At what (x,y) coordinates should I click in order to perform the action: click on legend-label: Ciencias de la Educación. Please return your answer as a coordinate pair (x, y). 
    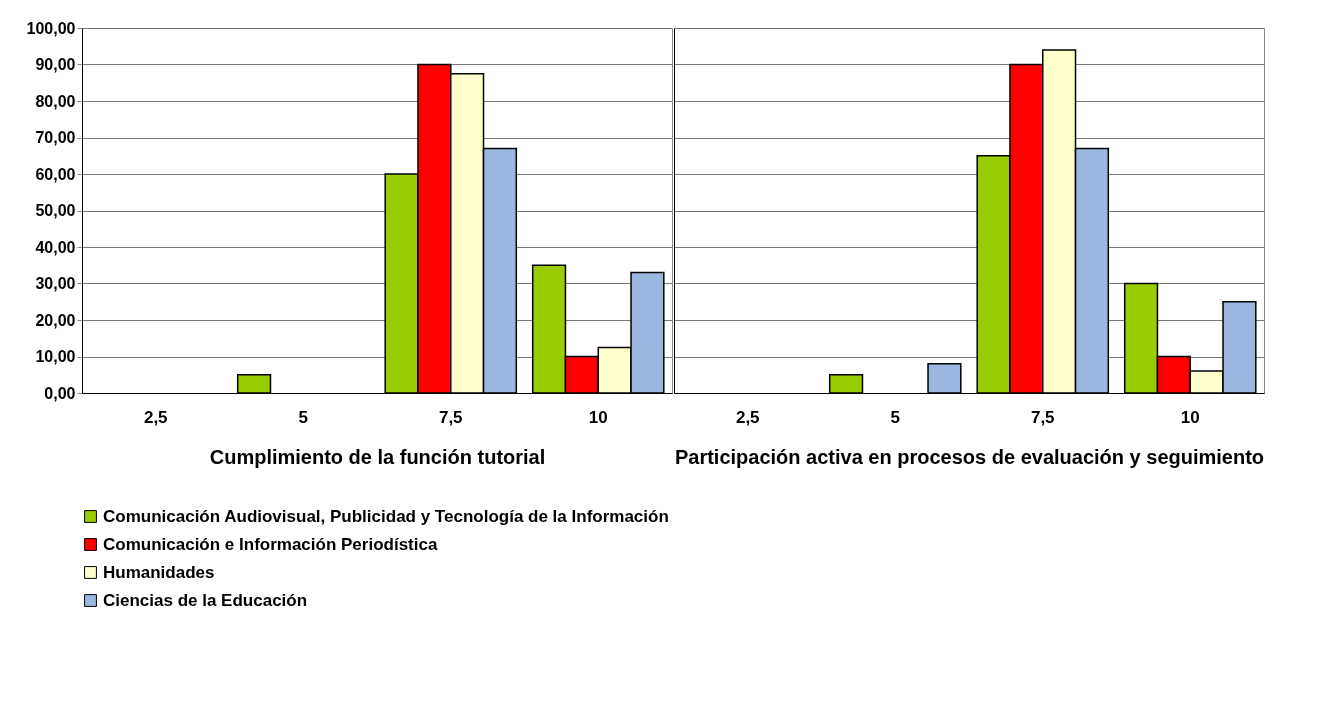
    Looking at the image, I should click on (205, 600).